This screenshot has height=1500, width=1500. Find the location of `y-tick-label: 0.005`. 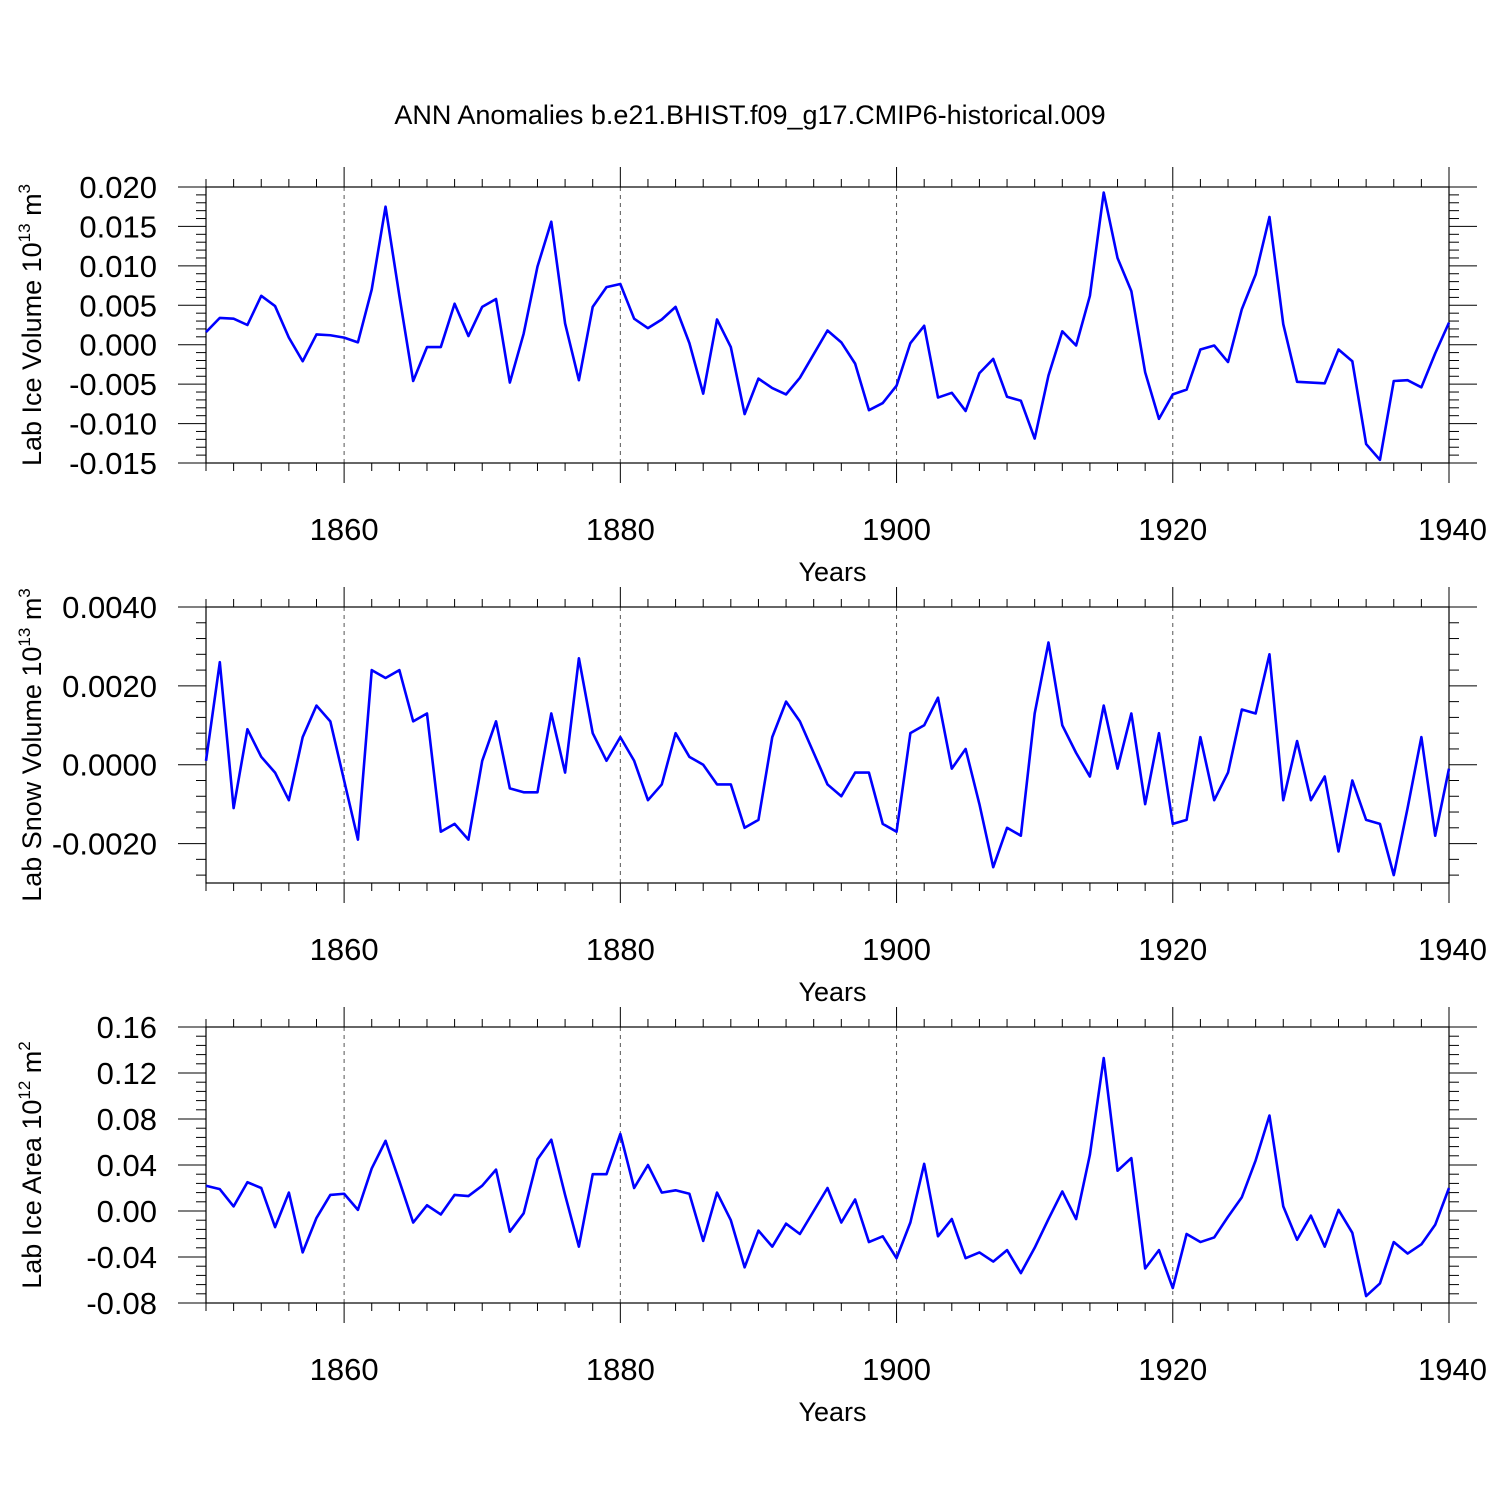

y-tick-label: 0.005 is located at coordinates (118, 305).